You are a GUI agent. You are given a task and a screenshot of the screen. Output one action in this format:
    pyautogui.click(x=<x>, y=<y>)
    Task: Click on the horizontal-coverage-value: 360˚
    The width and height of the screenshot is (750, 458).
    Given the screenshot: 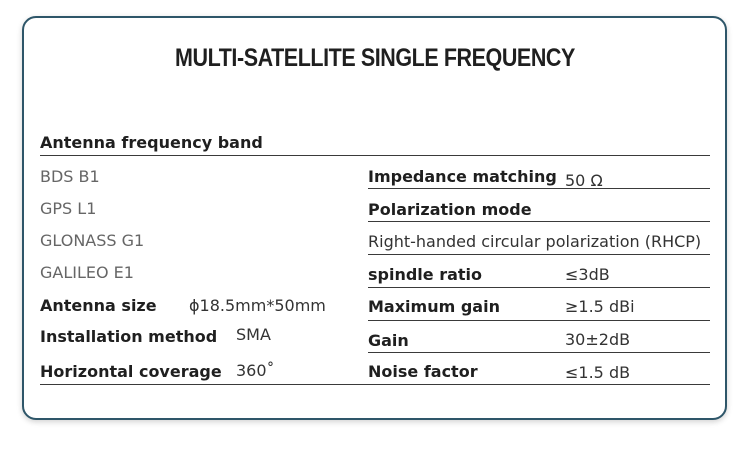 What is the action you would take?
    pyautogui.click(x=255, y=370)
    